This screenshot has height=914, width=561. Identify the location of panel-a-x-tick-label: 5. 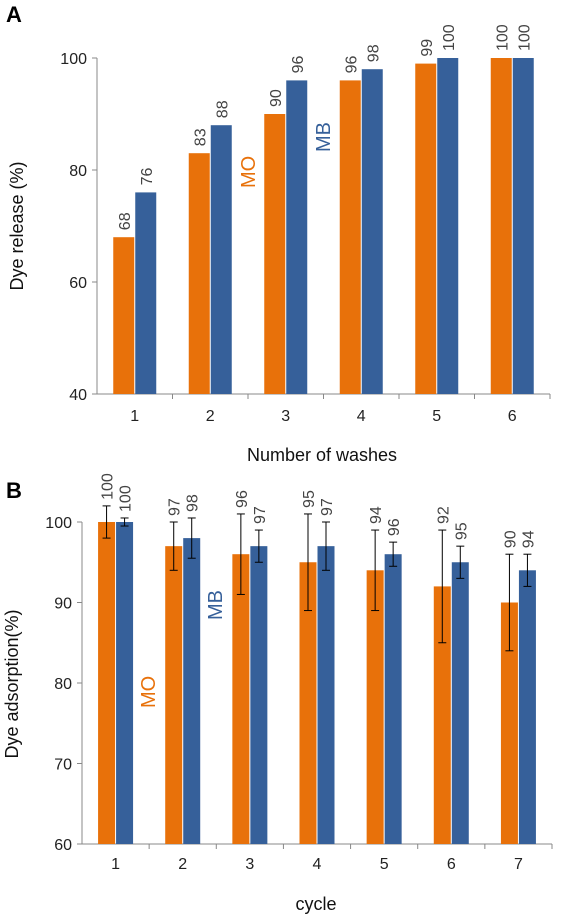
(436, 416).